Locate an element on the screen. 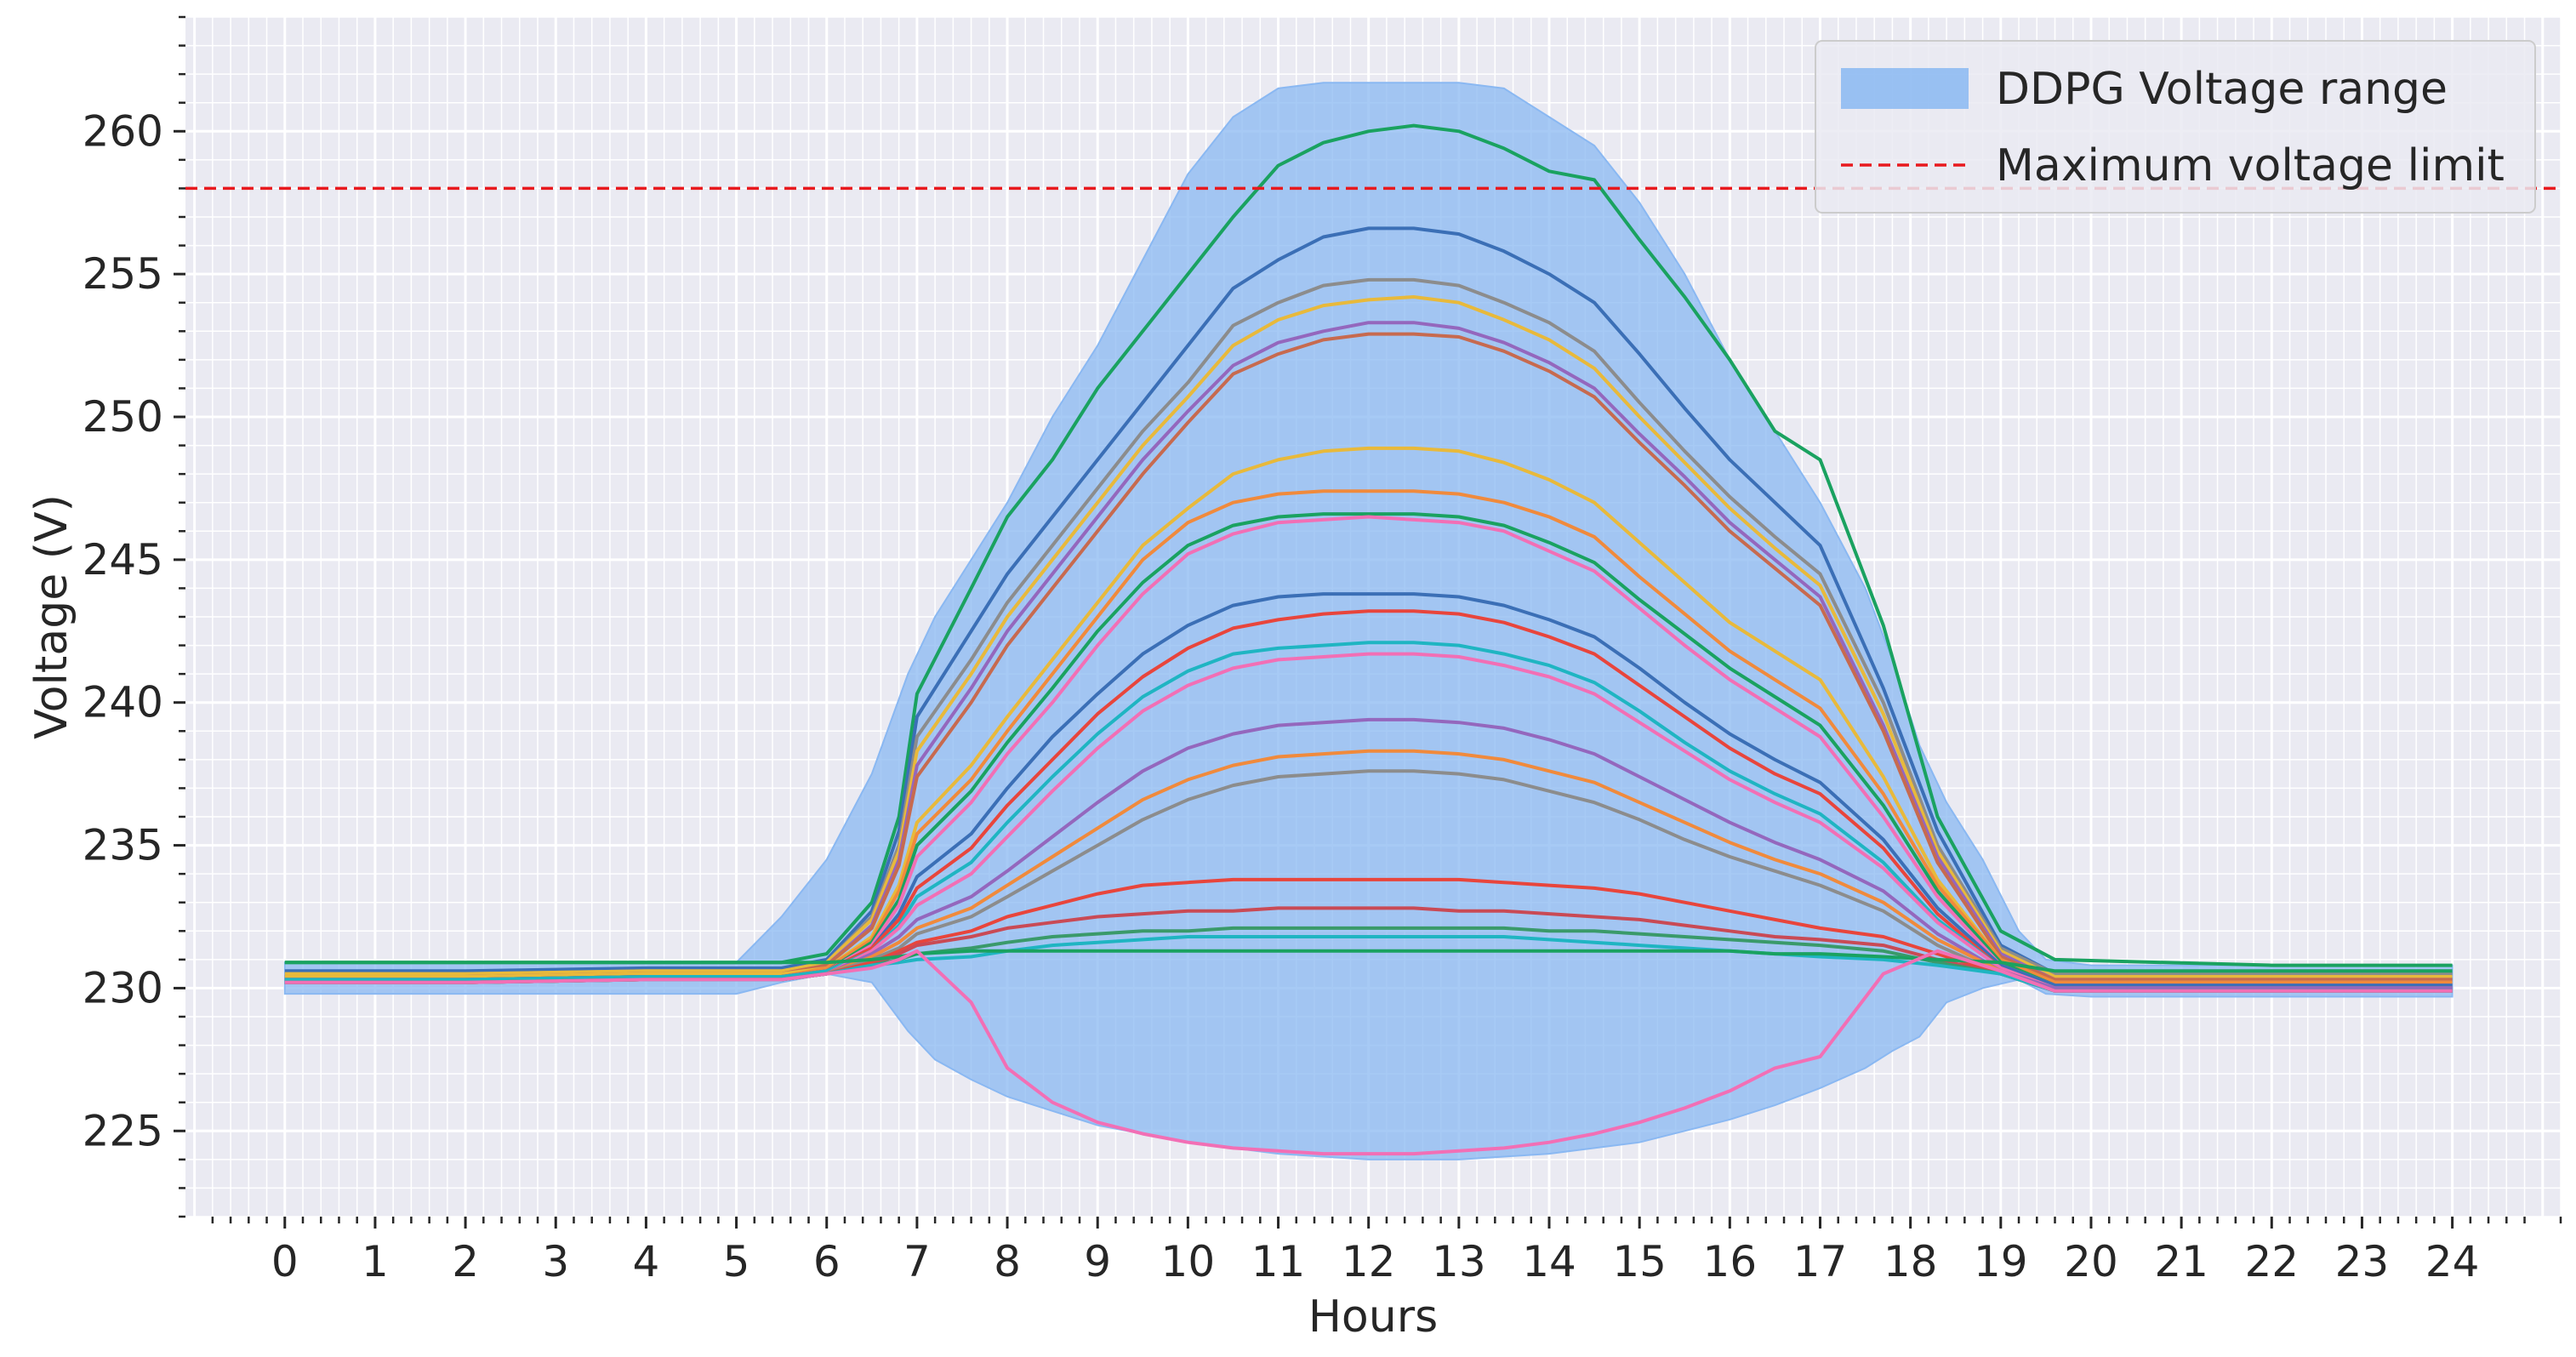 The image size is (2576, 1357). x-tick-label: 8 is located at coordinates (1008, 1261).